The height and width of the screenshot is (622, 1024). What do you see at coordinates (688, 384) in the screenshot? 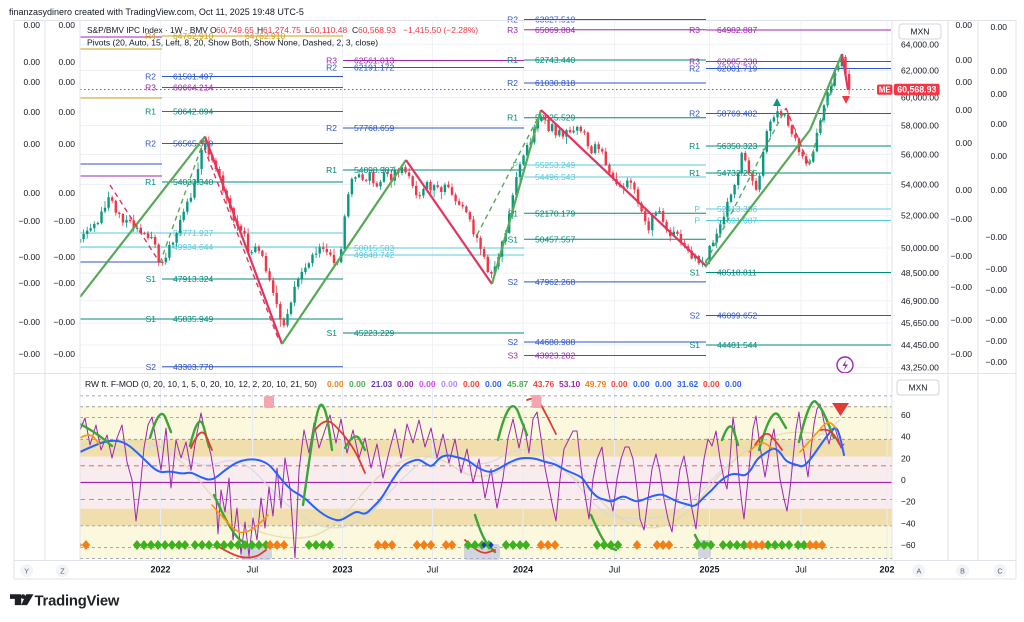
I see `svg-text: 31.62` at bounding box center [688, 384].